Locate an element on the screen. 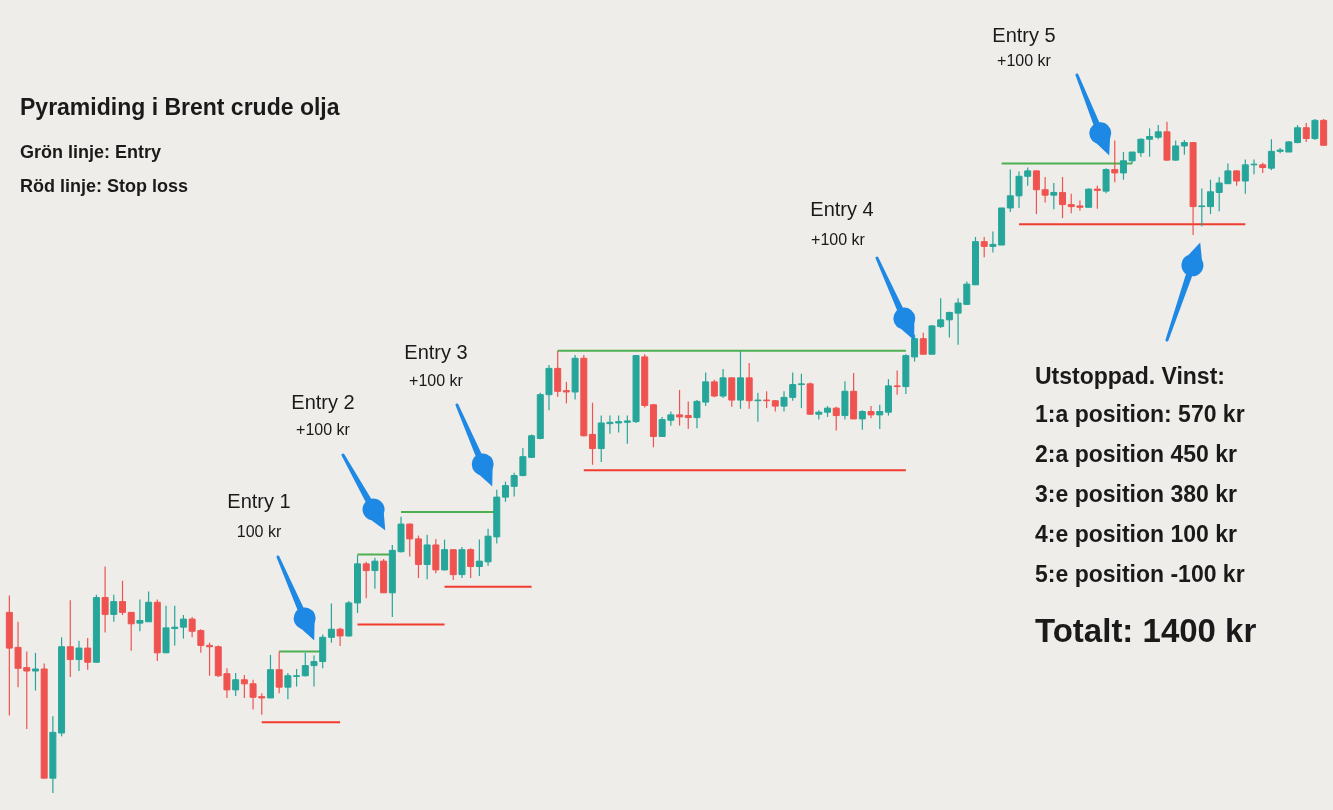 The image size is (1333, 810). annotation: 2:a position 450 kr is located at coordinates (1136, 454).